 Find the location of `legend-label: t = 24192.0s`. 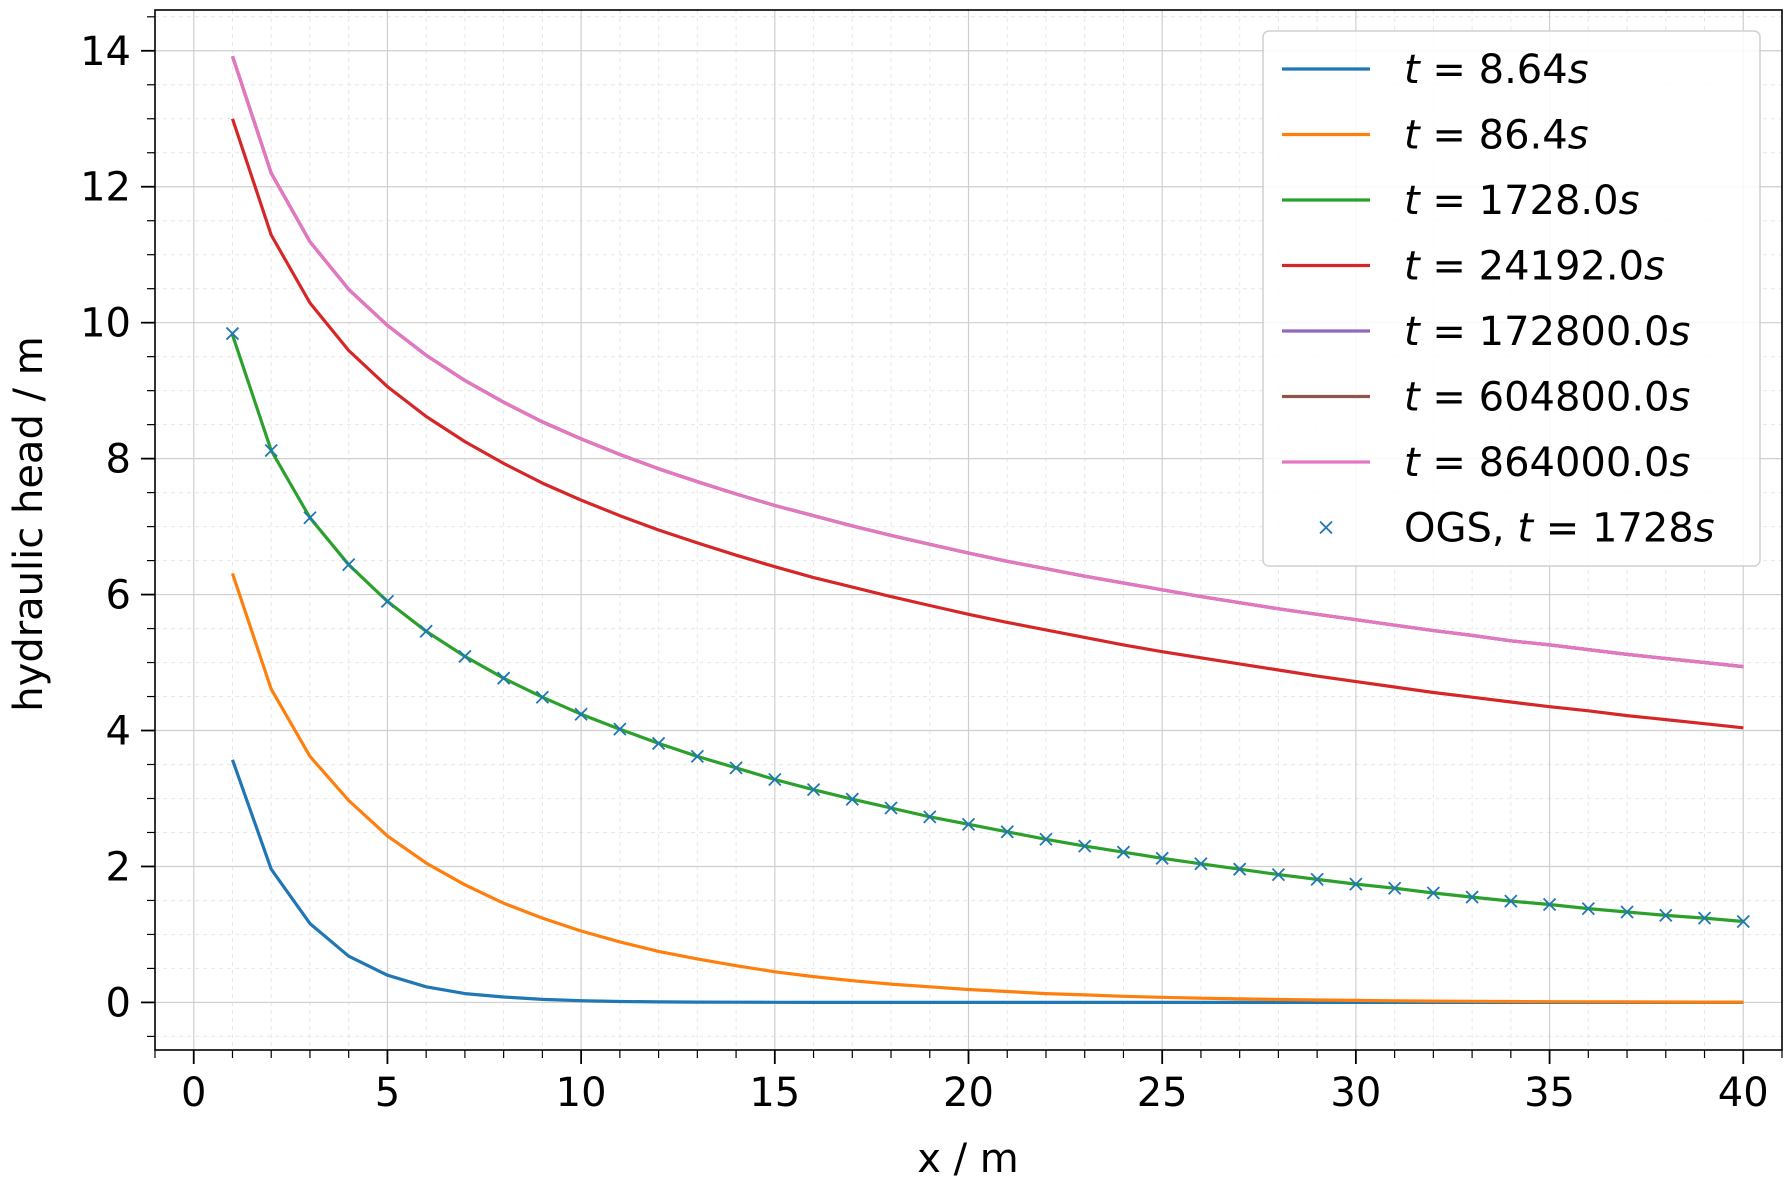

legend-label: t = 24192.0s is located at coordinates (1534, 267).